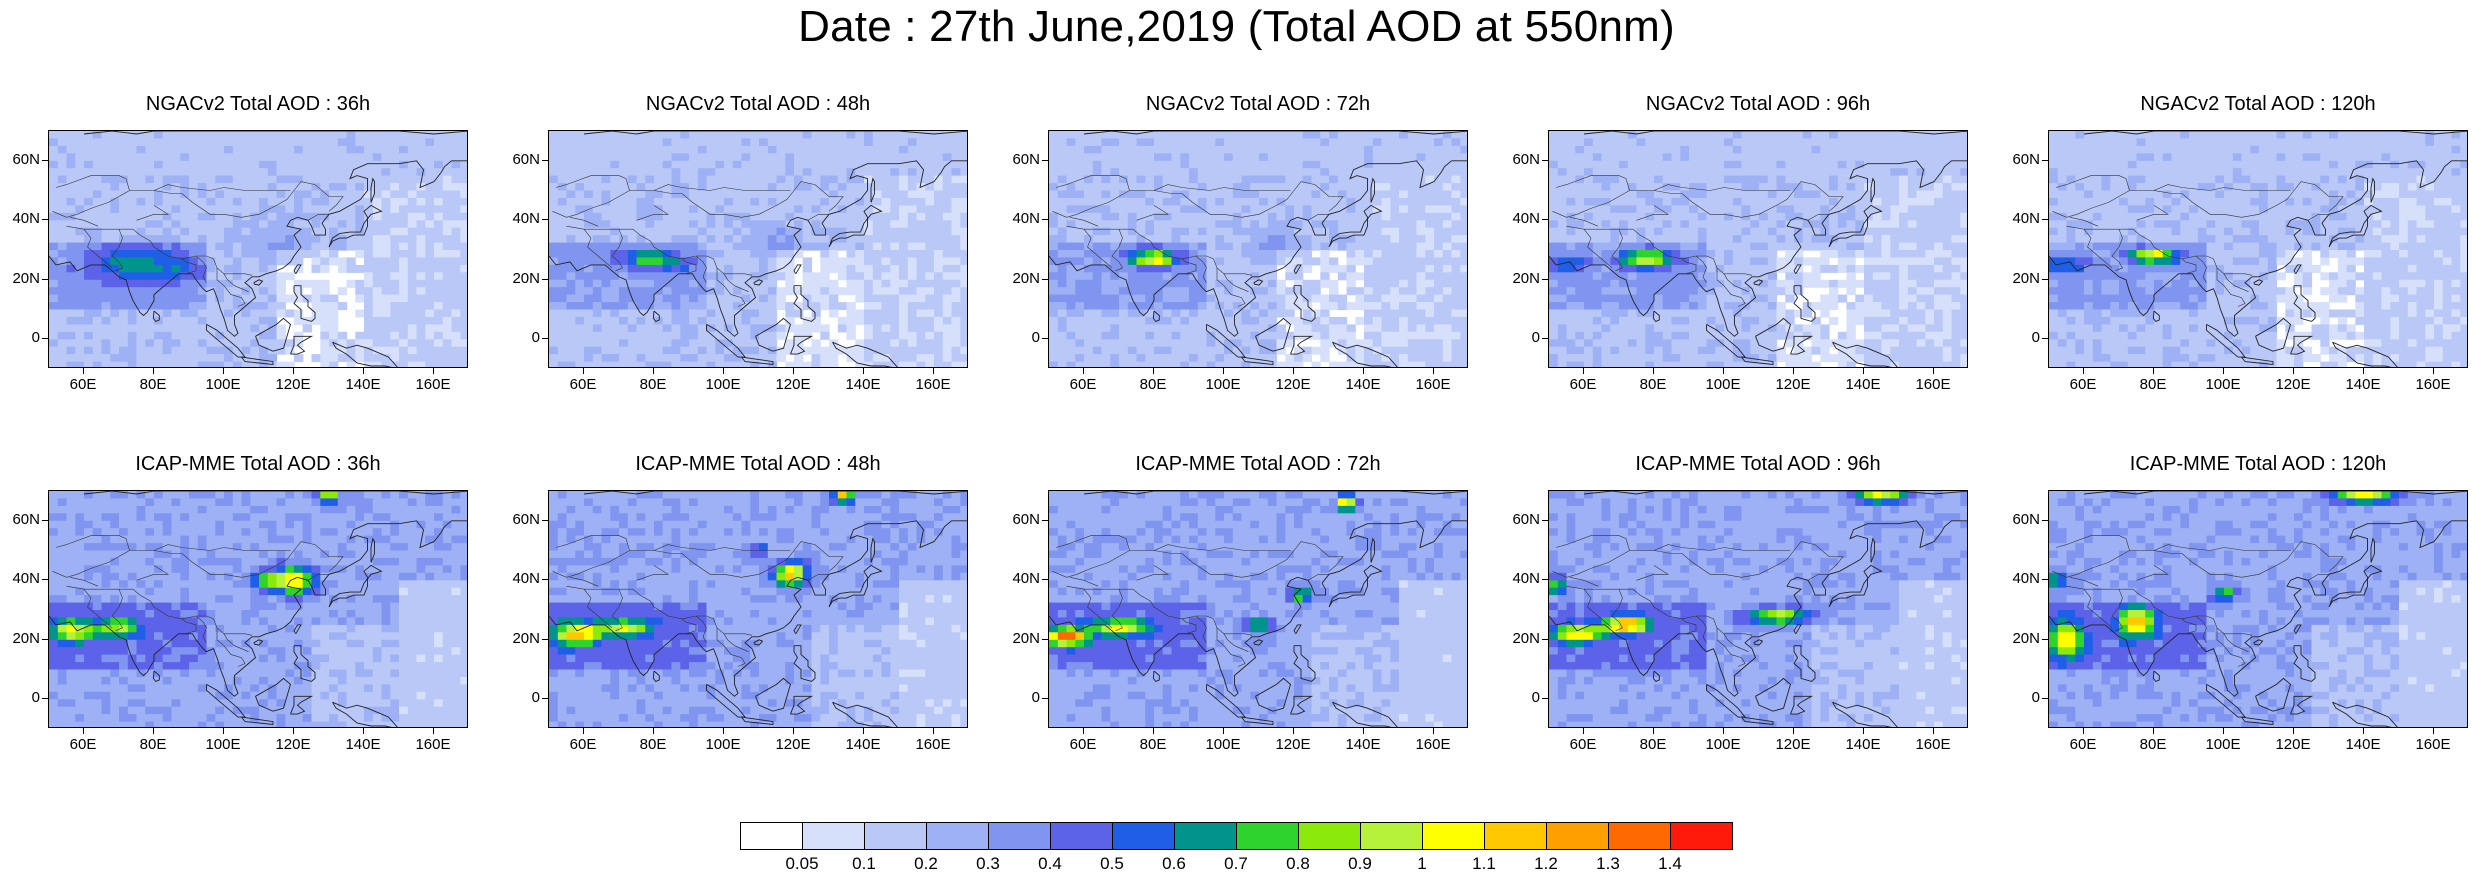 The image size is (2473, 874). I want to click on colorbar-label: 0.4, so click(1050, 863).